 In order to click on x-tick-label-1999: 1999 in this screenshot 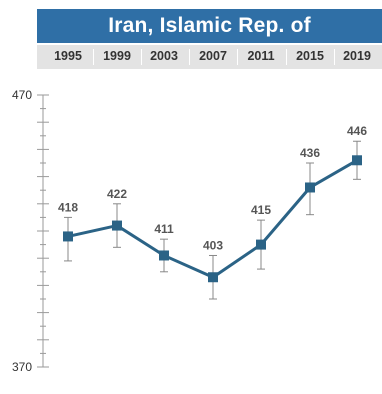, I will do `click(117, 56)`.